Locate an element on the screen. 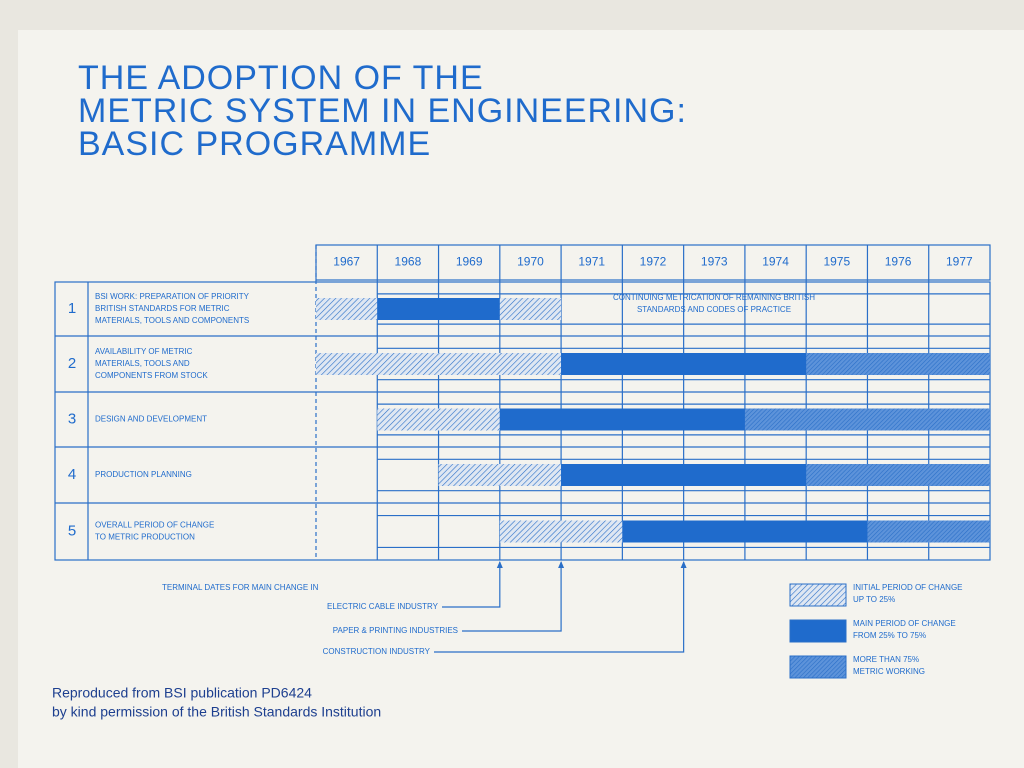  title-line: METRIC SYSTEM IN ENGINEERING: is located at coordinates (382, 111).